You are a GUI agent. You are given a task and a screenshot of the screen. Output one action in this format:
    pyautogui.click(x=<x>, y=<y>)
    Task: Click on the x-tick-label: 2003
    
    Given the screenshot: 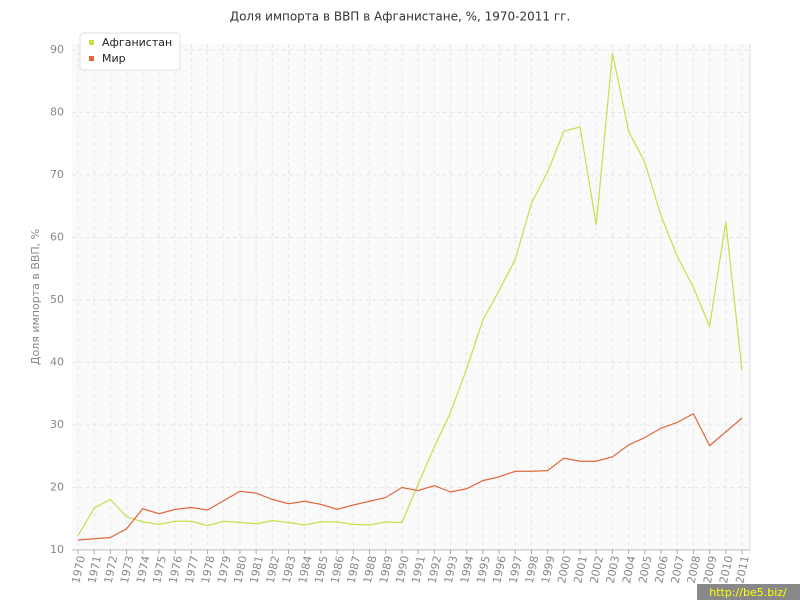 What is the action you would take?
    pyautogui.click(x=613, y=570)
    